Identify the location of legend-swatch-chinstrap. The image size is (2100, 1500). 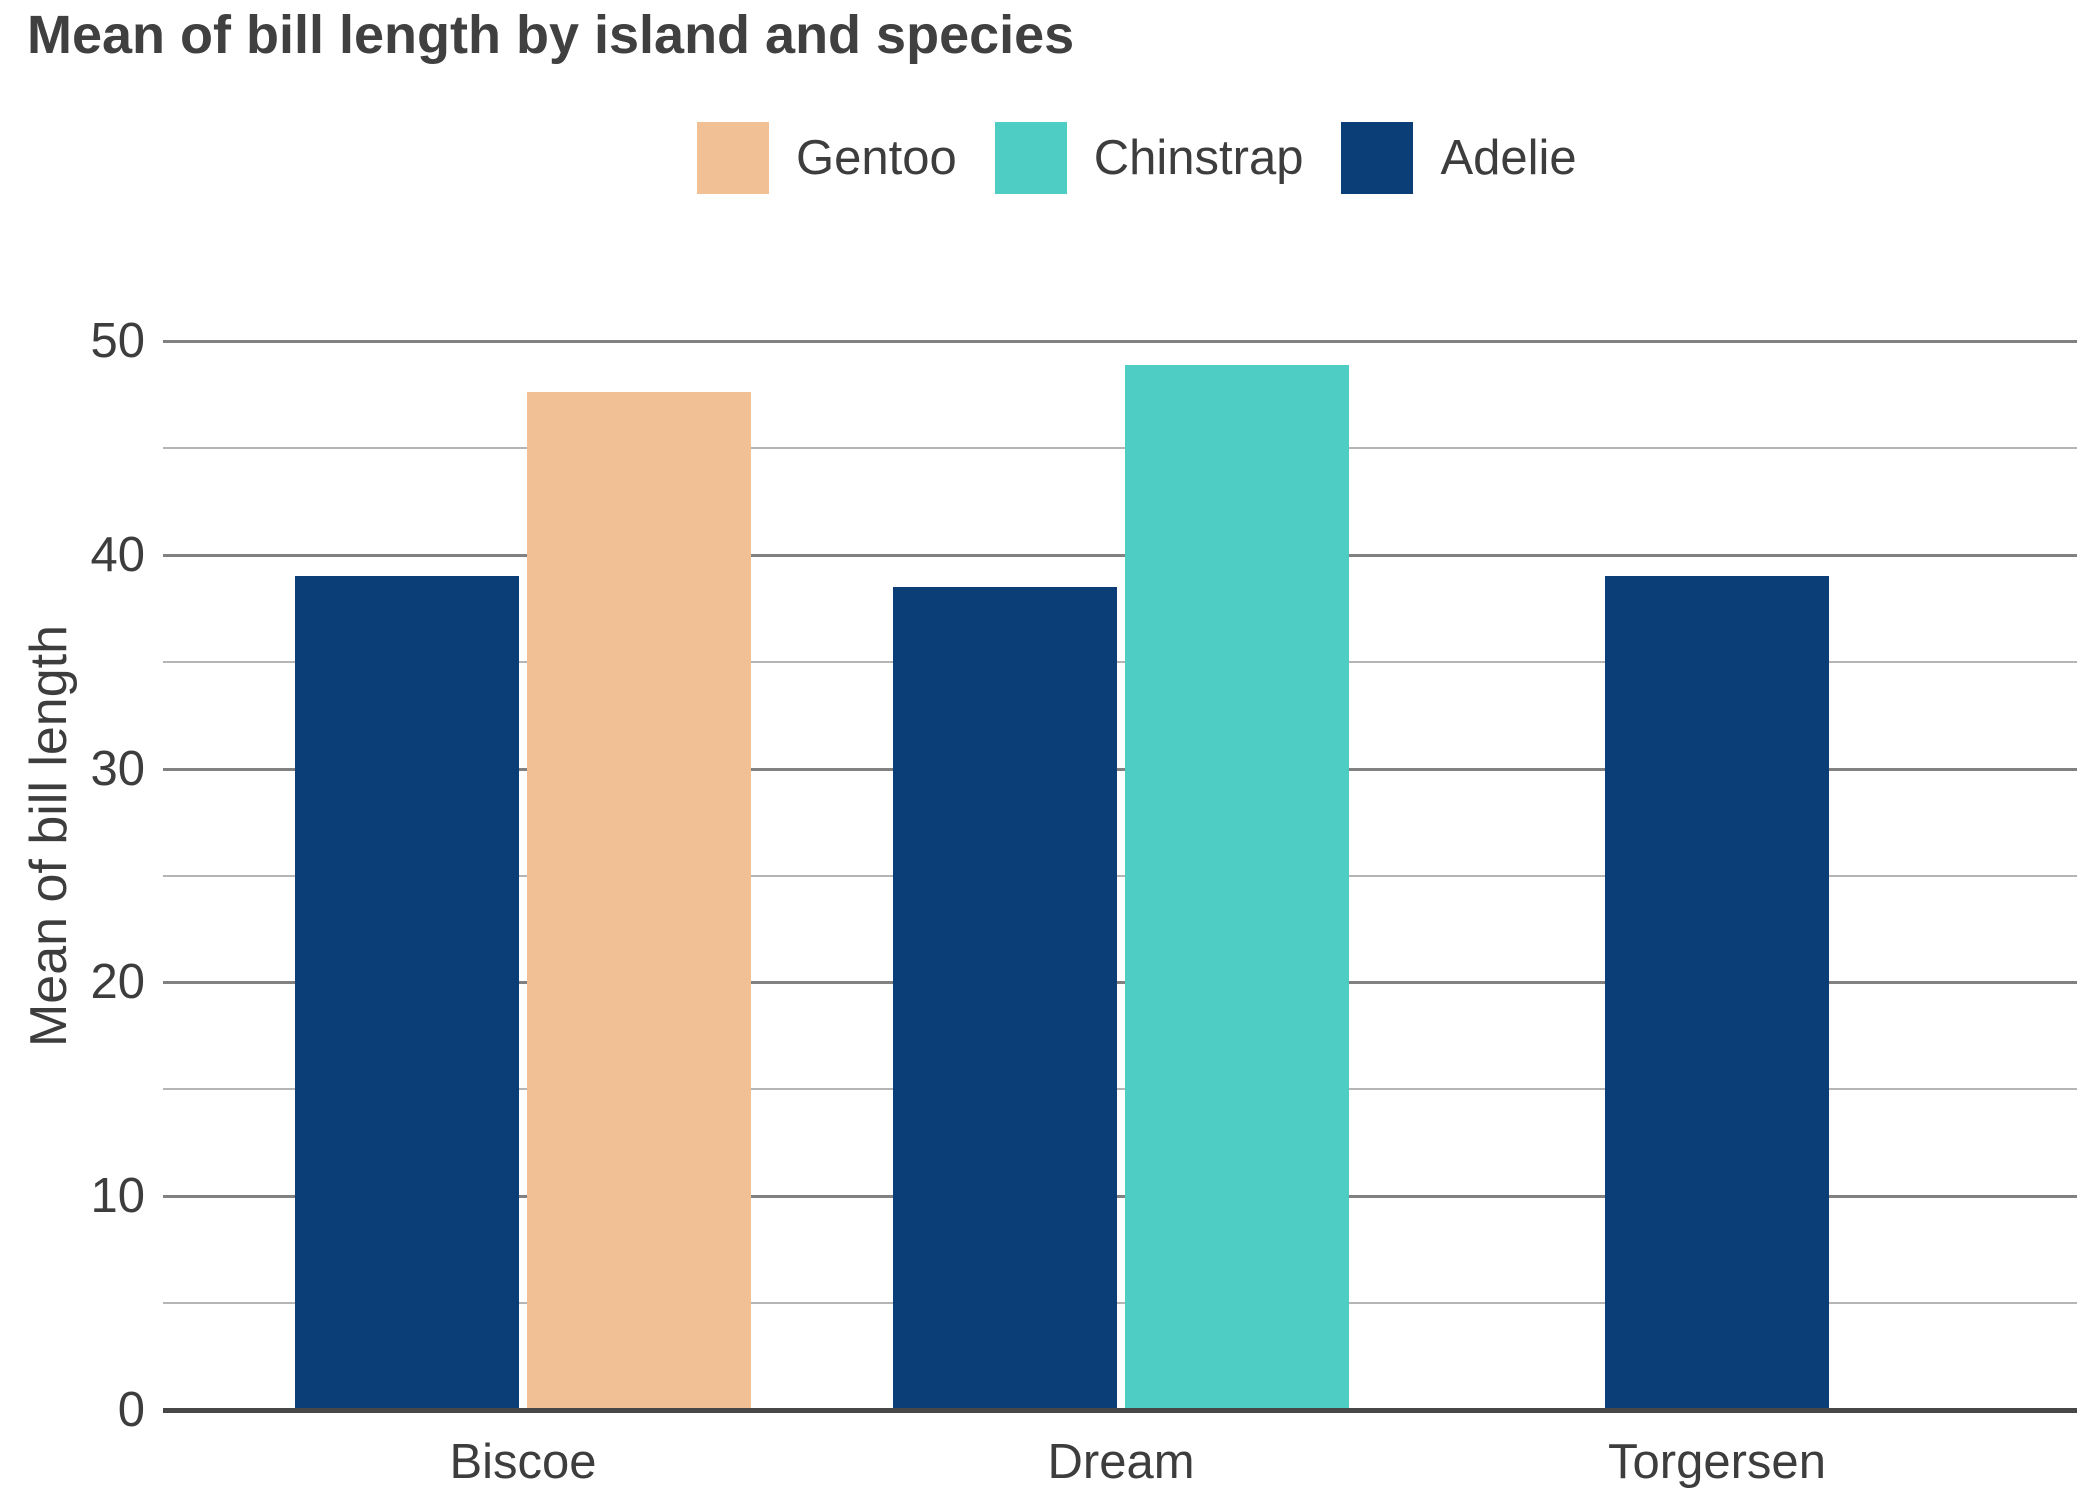
(1030, 158).